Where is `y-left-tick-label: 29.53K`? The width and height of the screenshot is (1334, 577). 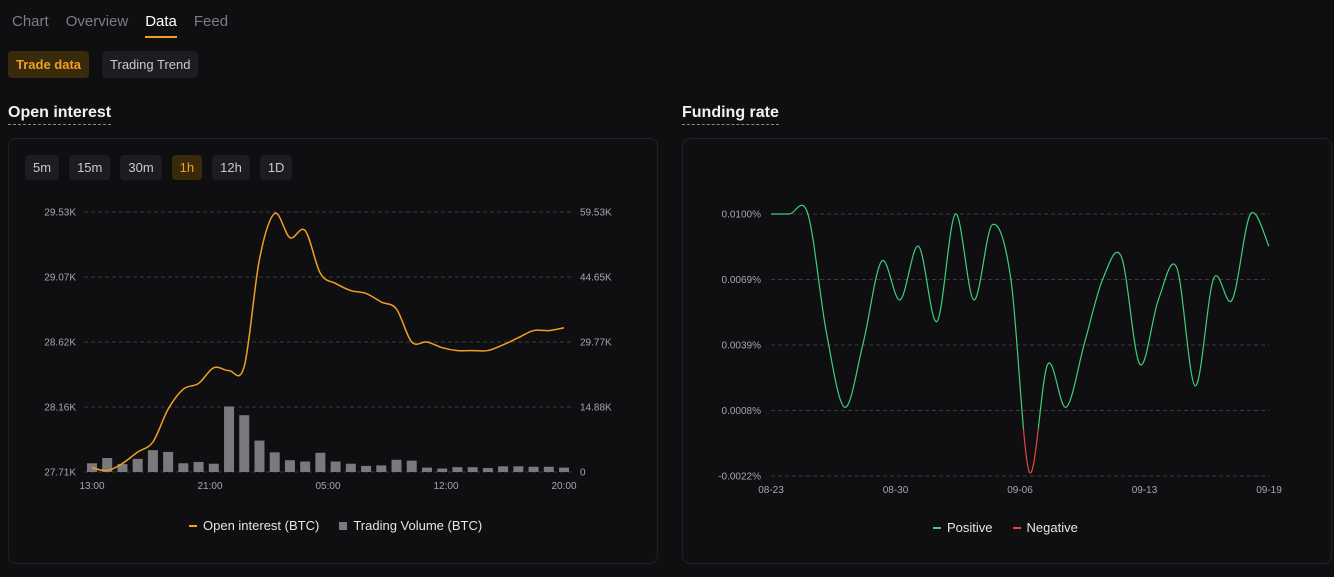
y-left-tick-label: 29.53K is located at coordinates (60, 213).